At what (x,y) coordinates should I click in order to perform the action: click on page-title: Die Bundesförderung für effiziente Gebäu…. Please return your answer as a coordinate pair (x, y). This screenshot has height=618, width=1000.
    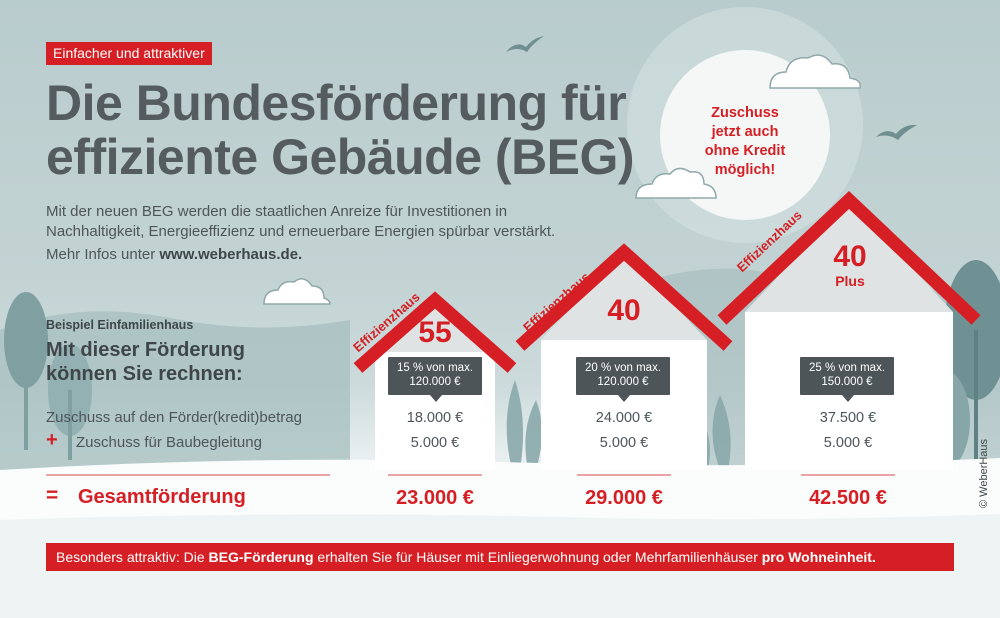
    Looking at the image, I should click on (340, 130).